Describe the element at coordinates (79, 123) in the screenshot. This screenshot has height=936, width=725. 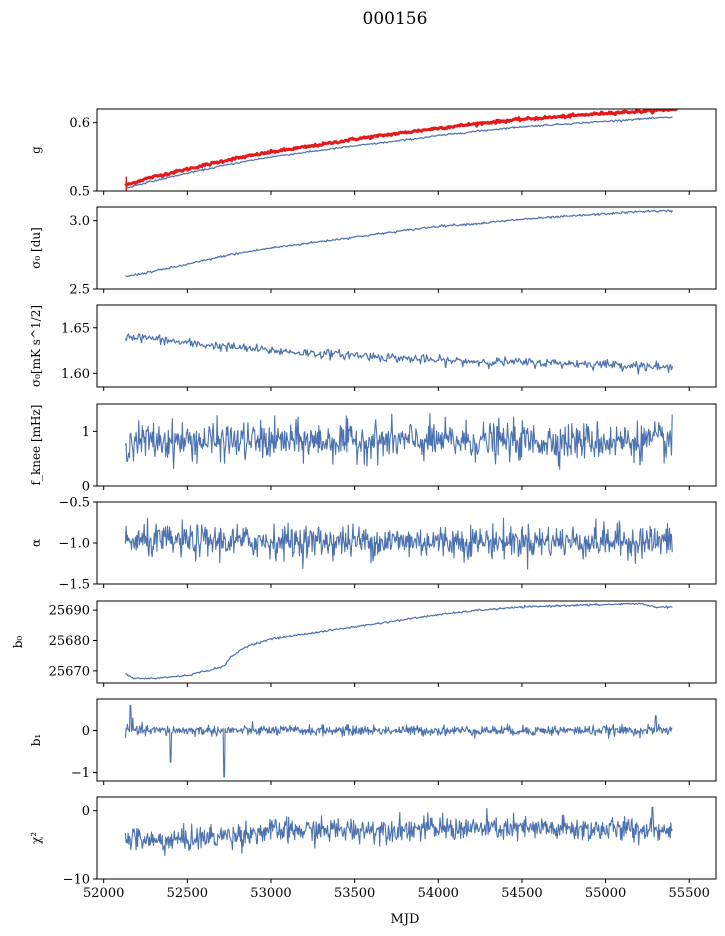
I see `y-tick-label-g: 0.6` at that location.